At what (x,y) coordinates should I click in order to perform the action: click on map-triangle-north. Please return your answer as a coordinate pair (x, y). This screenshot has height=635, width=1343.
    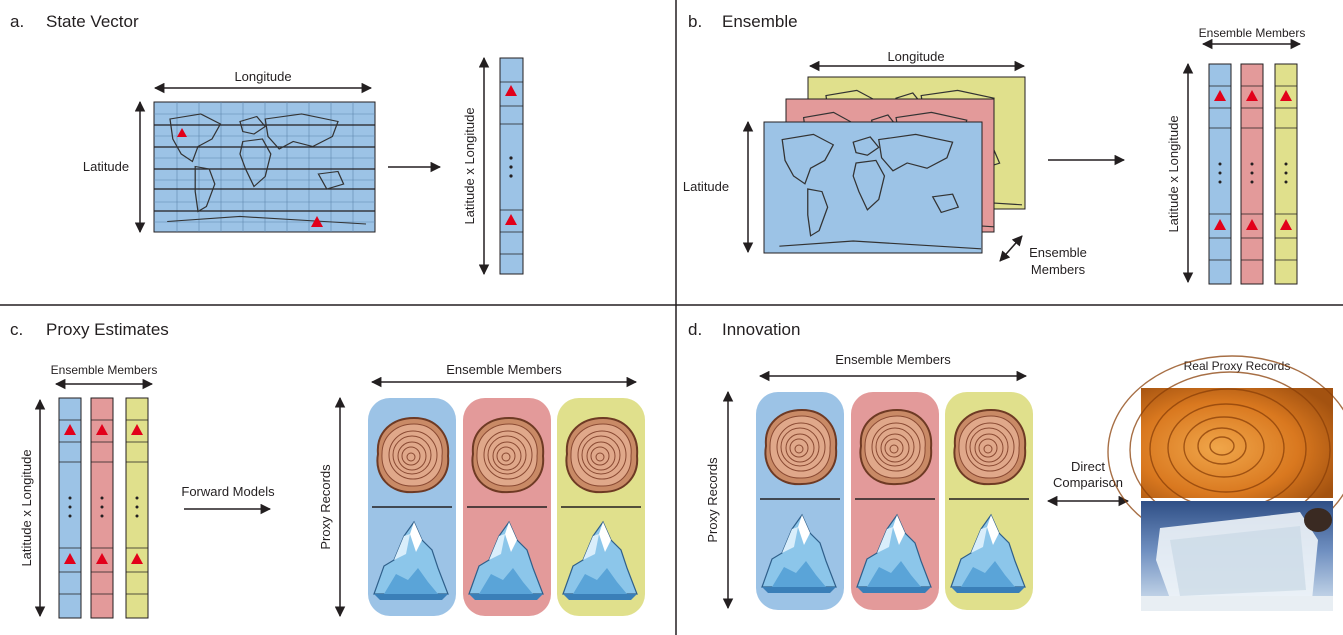
    Looking at the image, I should click on (182, 132).